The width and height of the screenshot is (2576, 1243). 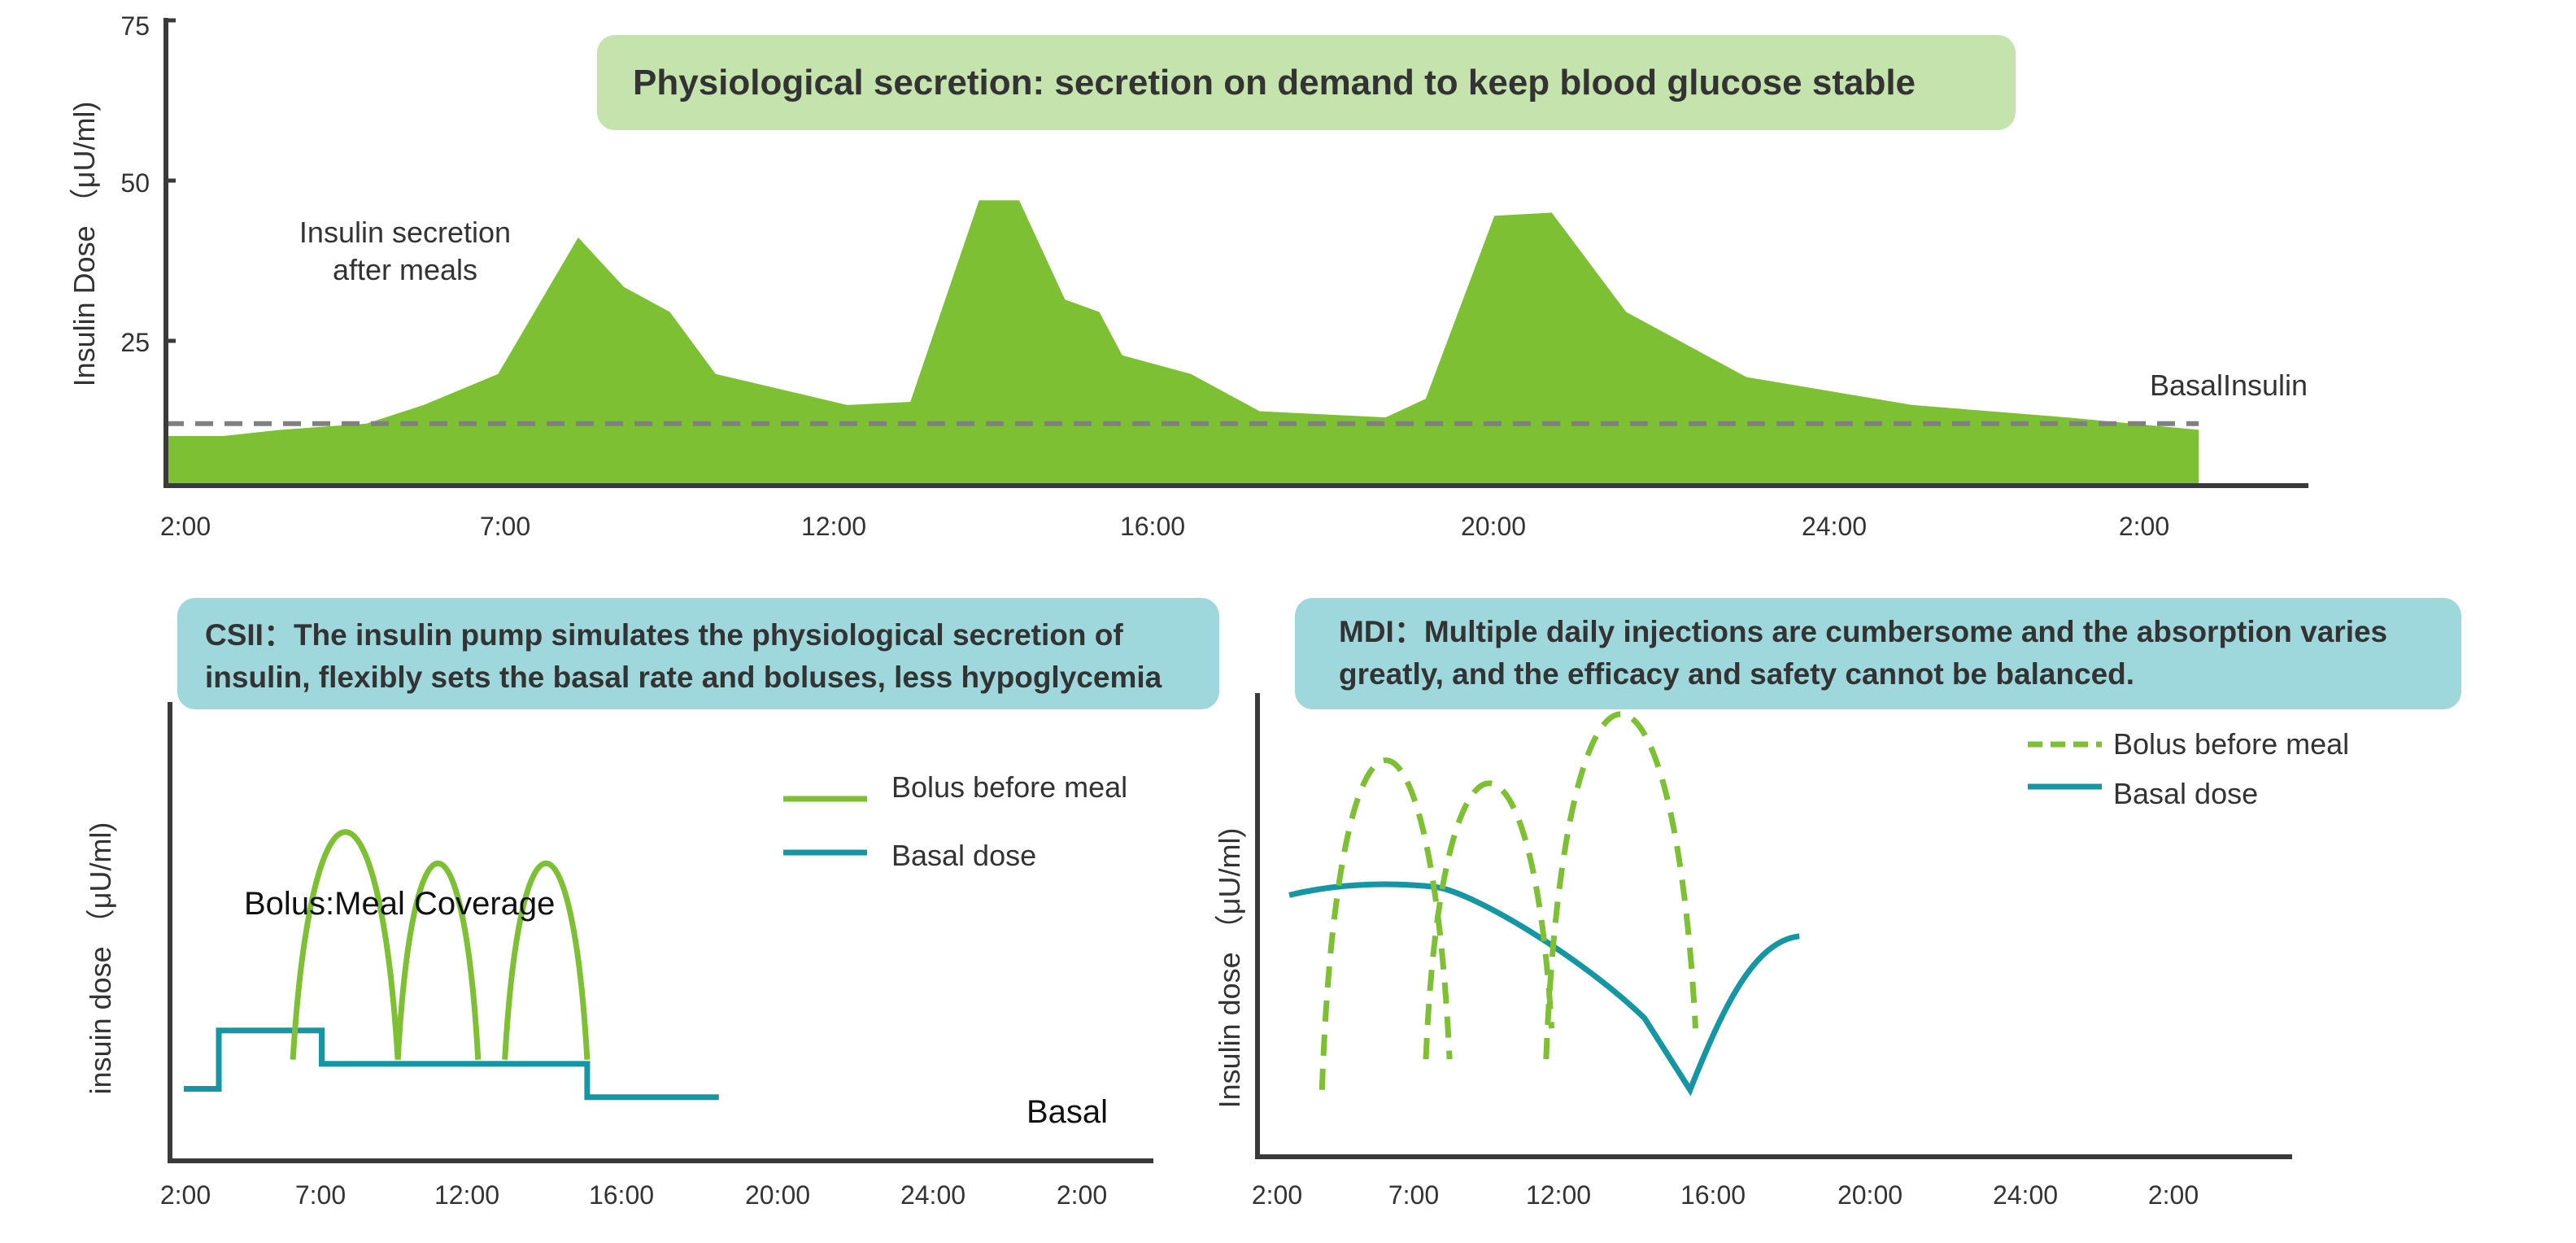 I want to click on y-axis-label: insuin dose （μU/ml), so click(x=100, y=958).